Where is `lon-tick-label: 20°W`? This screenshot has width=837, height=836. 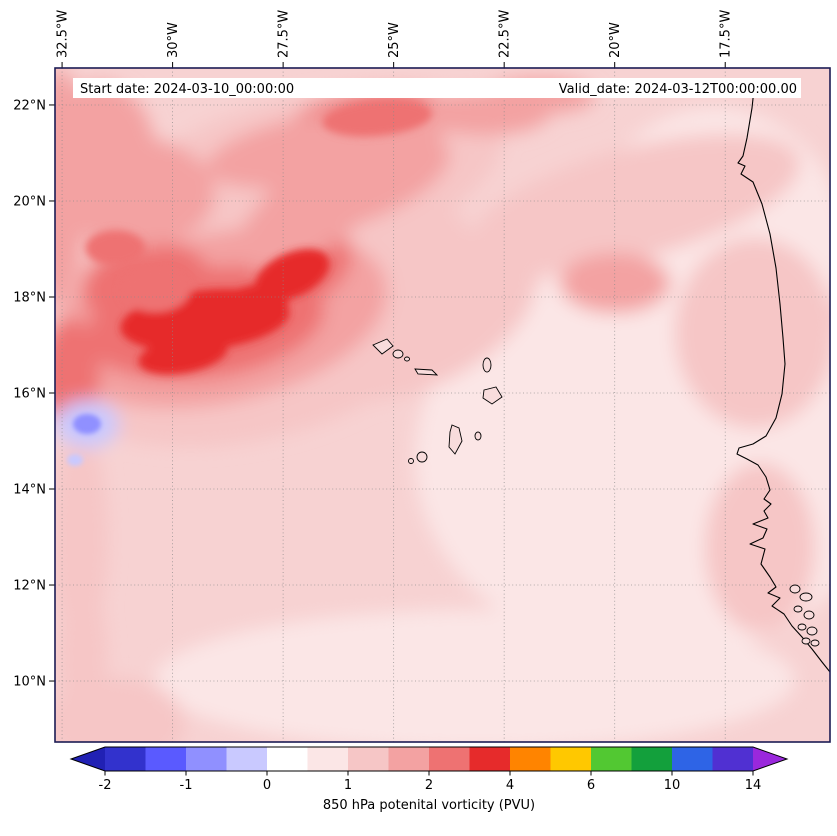
lon-tick-label: 20°W is located at coordinates (615, 40).